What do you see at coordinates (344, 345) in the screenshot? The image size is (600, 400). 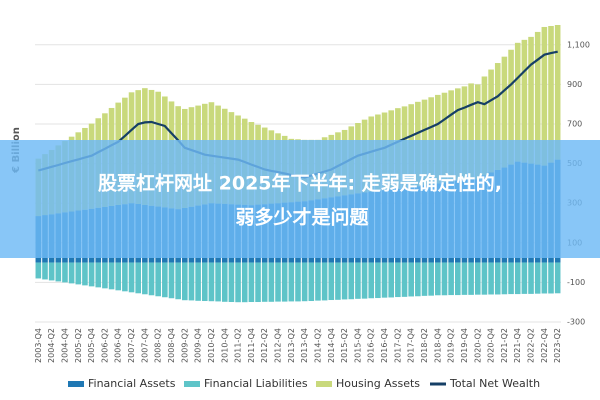 I see `x-tick-label: 2015-Q2` at bounding box center [344, 345].